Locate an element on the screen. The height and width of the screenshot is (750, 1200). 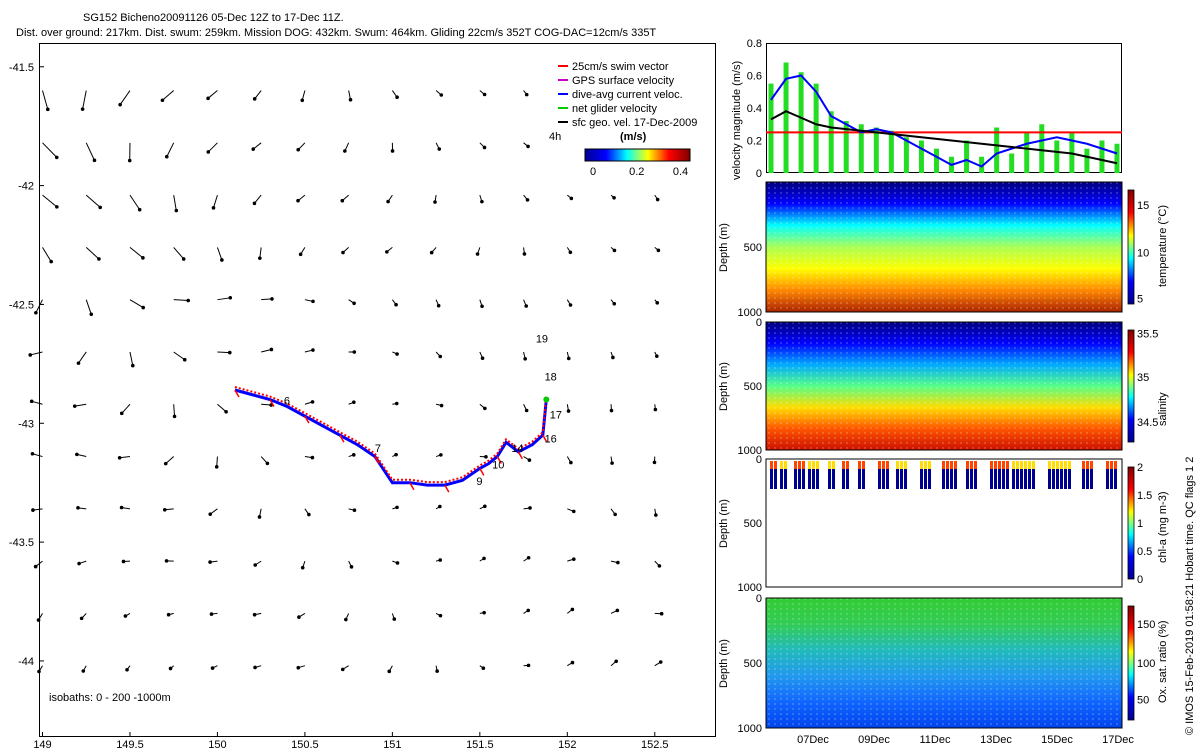
day-label: 10 is located at coordinates (498, 465).